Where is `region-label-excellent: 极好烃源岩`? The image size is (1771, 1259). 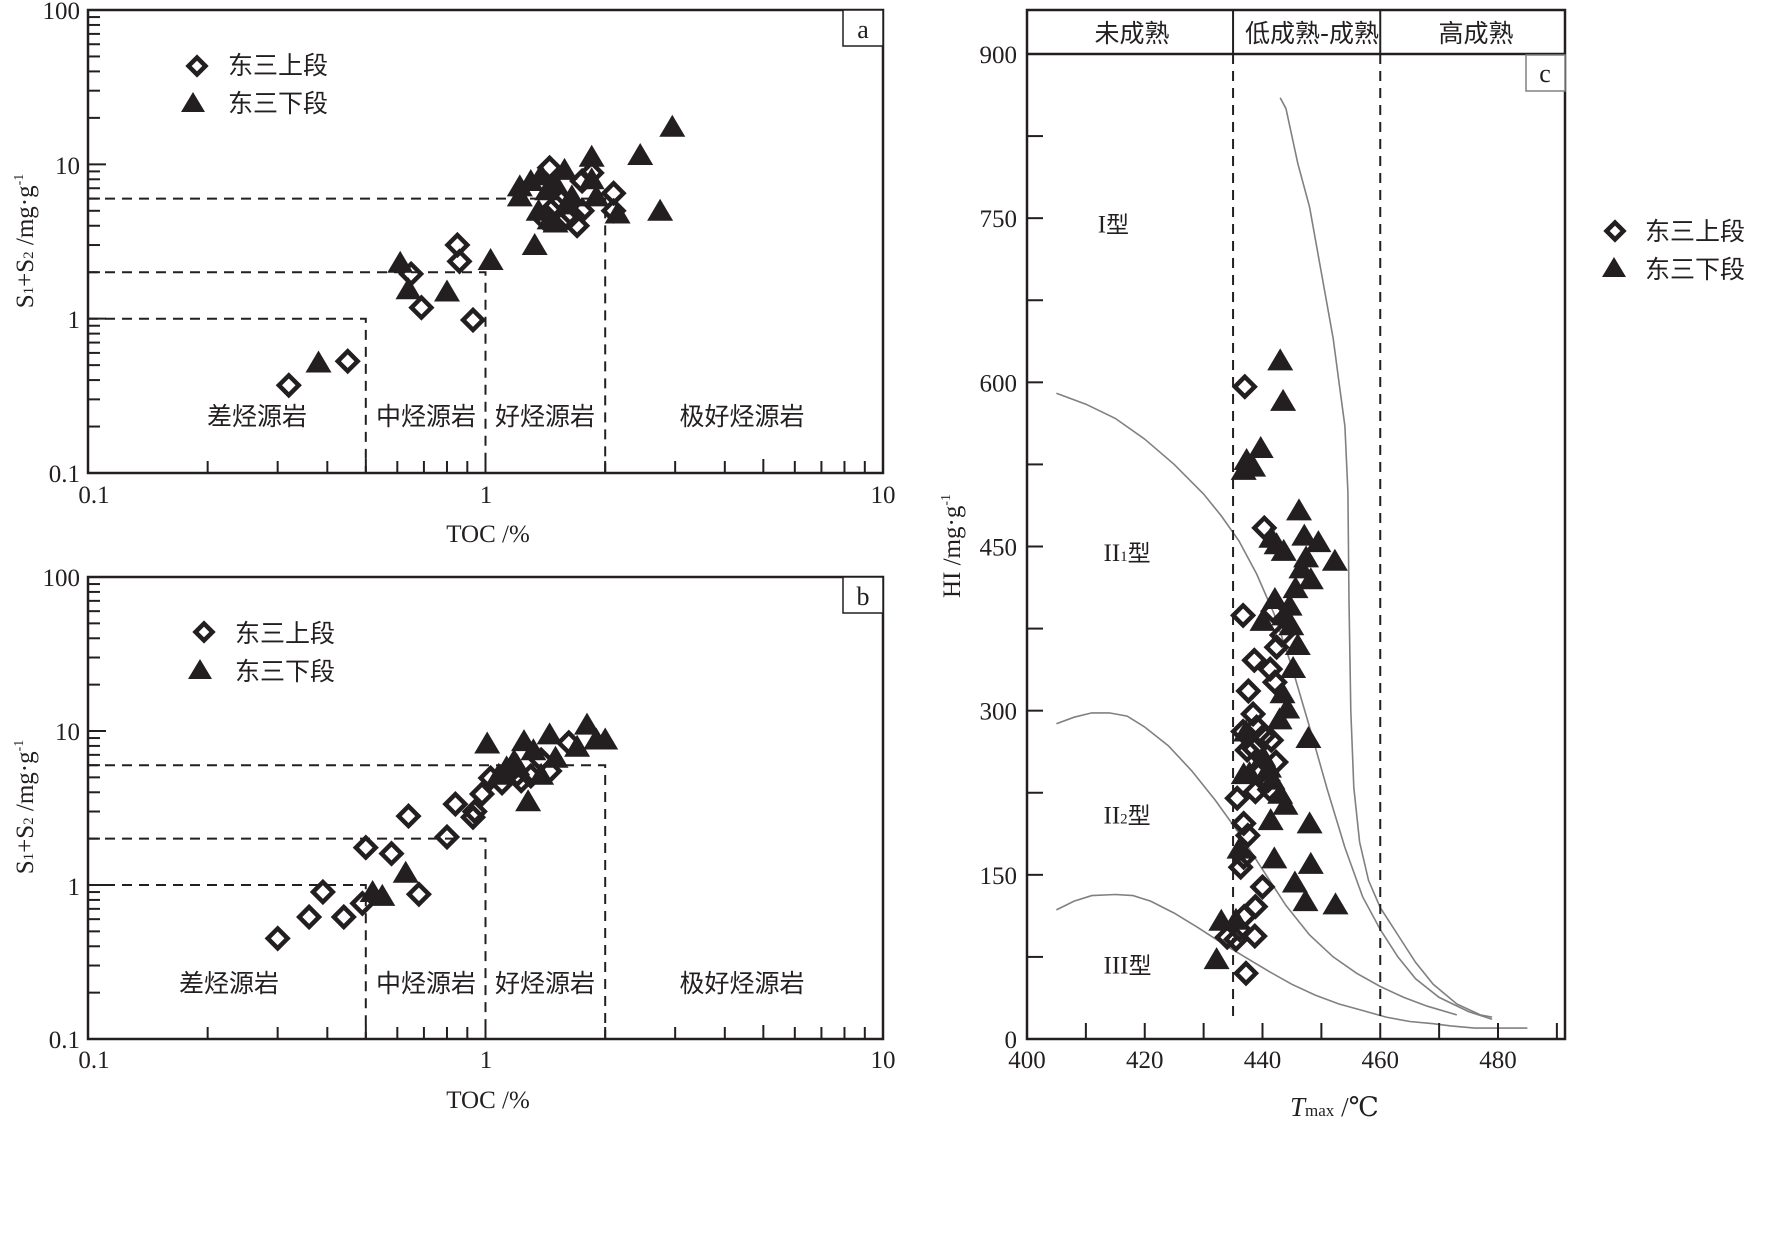
region-label-excellent: 极好烃源岩 is located at coordinates (741, 416).